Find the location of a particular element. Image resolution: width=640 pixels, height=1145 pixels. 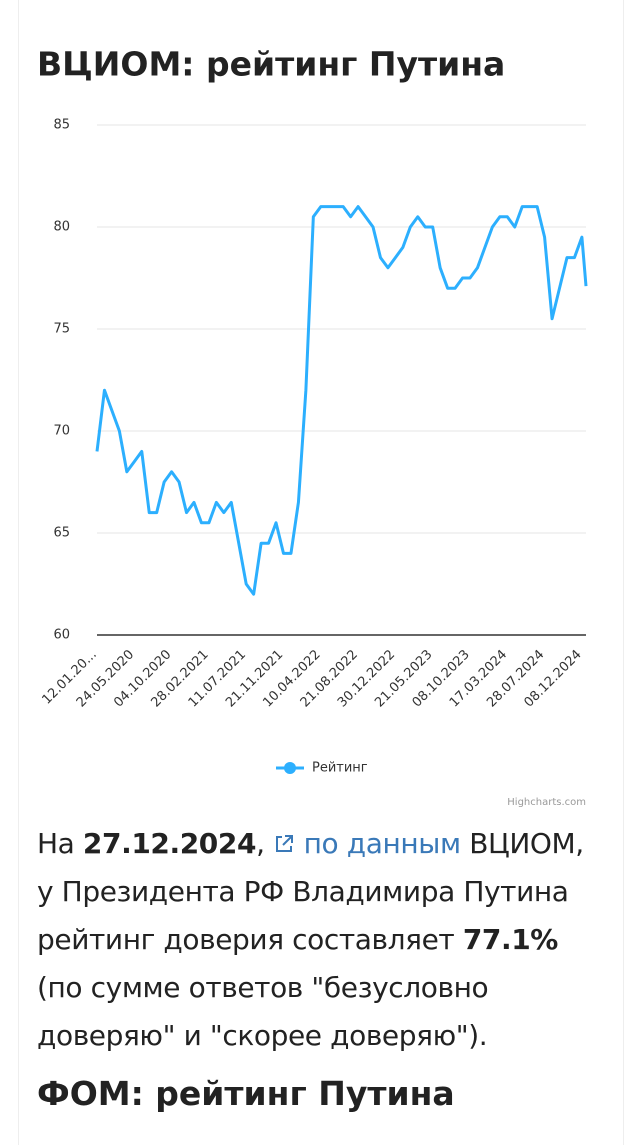

y-tick-label: 75 is located at coordinates (61, 329).